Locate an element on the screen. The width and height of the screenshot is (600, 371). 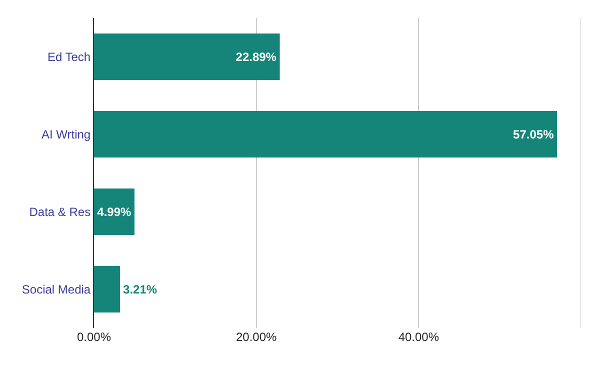
data-label: 4.99% is located at coordinates (114, 211).